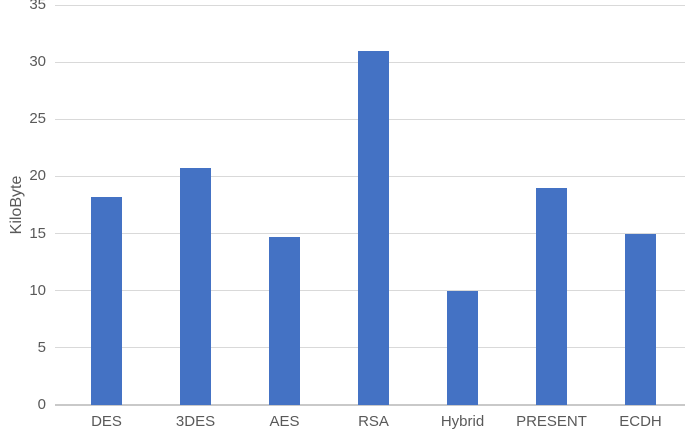  What do you see at coordinates (640, 319) in the screenshot?
I see `bar-ecdh` at bounding box center [640, 319].